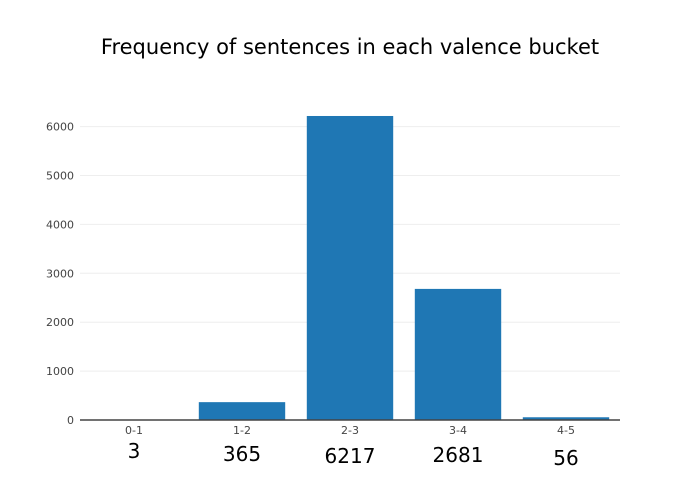  What do you see at coordinates (60, 127) in the screenshot?
I see `y-tick-label: 6000` at bounding box center [60, 127].